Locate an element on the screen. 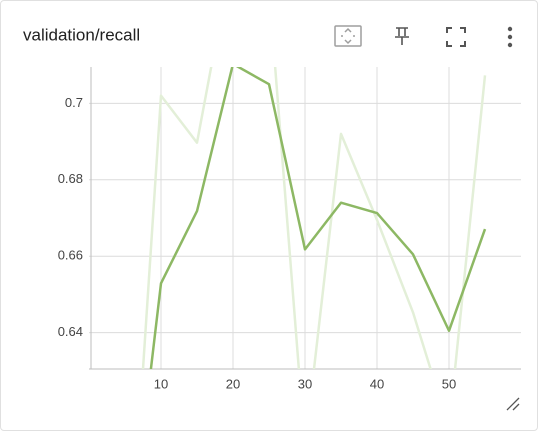 The image size is (540, 433). x-tick-label: 30 is located at coordinates (305, 383).